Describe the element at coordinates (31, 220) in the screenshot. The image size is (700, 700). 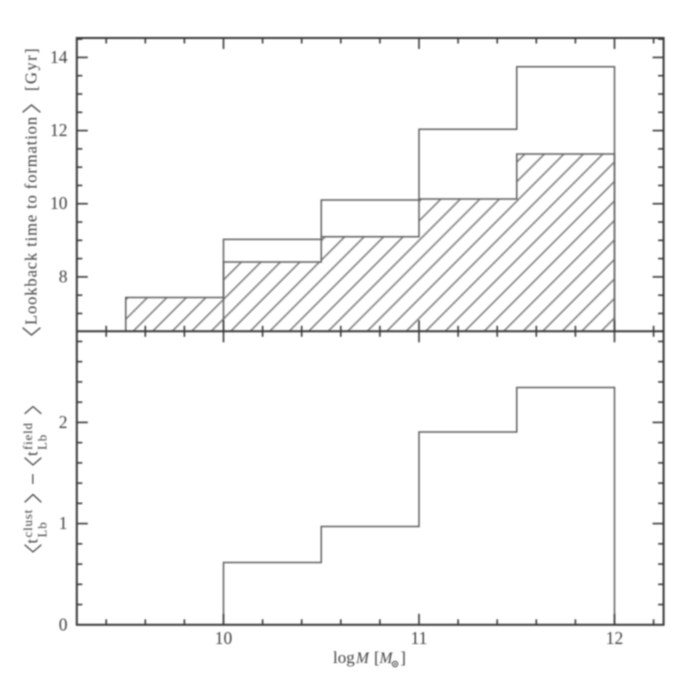
I see `svg-text: Lookback time to formation` at that location.